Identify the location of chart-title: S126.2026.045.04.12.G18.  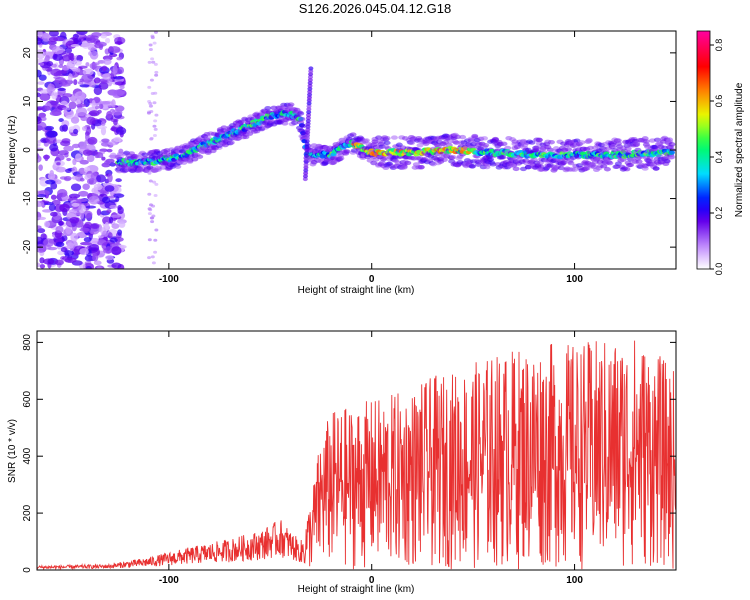
(375, 8).